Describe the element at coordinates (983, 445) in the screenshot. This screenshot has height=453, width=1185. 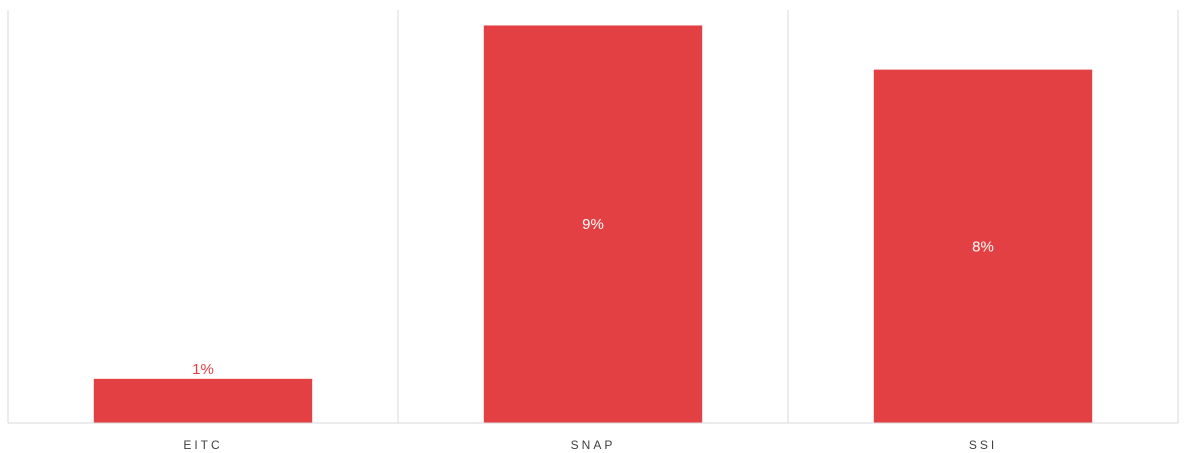
I see `x-tick-label-ssi: SSI` at that location.